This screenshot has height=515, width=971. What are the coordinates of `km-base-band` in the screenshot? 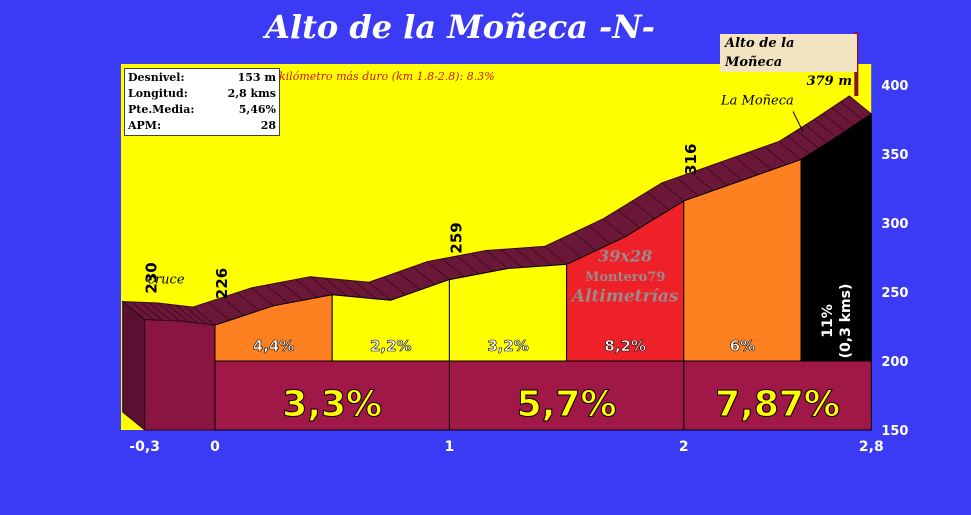 It's located at (543, 395).